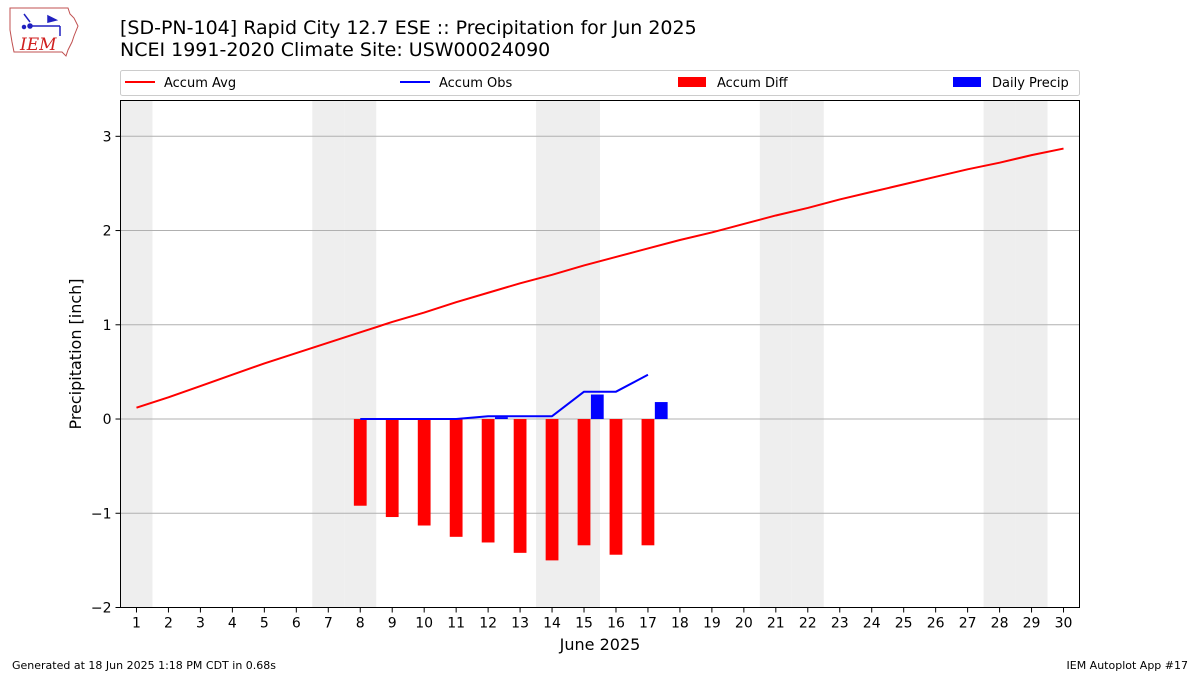 This screenshot has height=675, width=1200. I want to click on x-tick-label-2: 2, so click(168, 624).